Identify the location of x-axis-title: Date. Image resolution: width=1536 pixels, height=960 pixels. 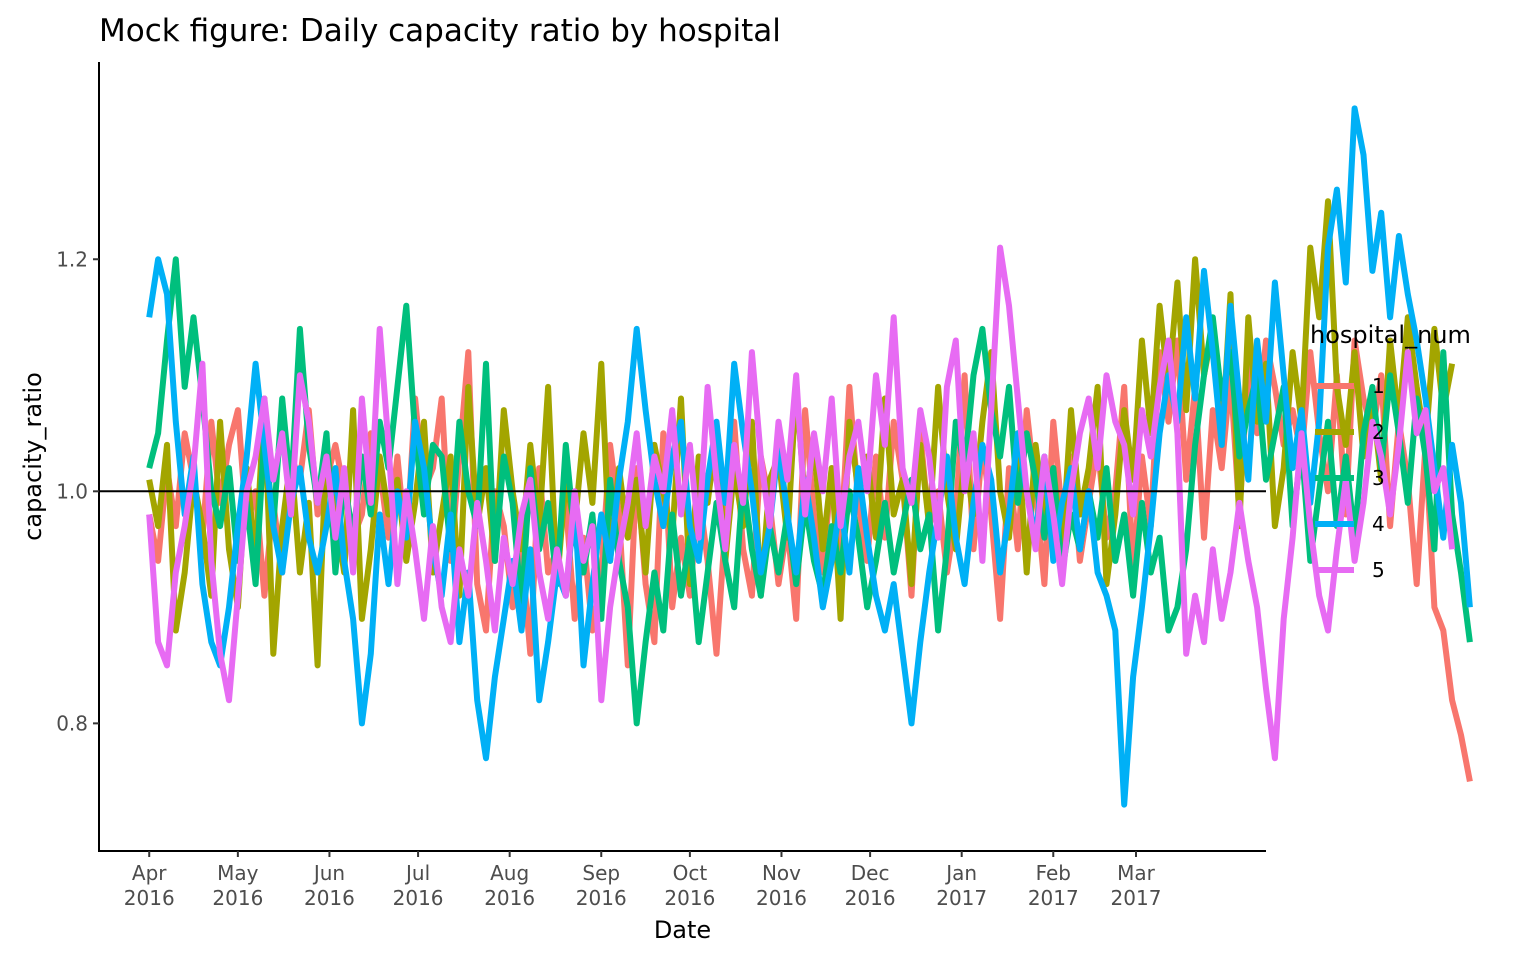
(682, 930).